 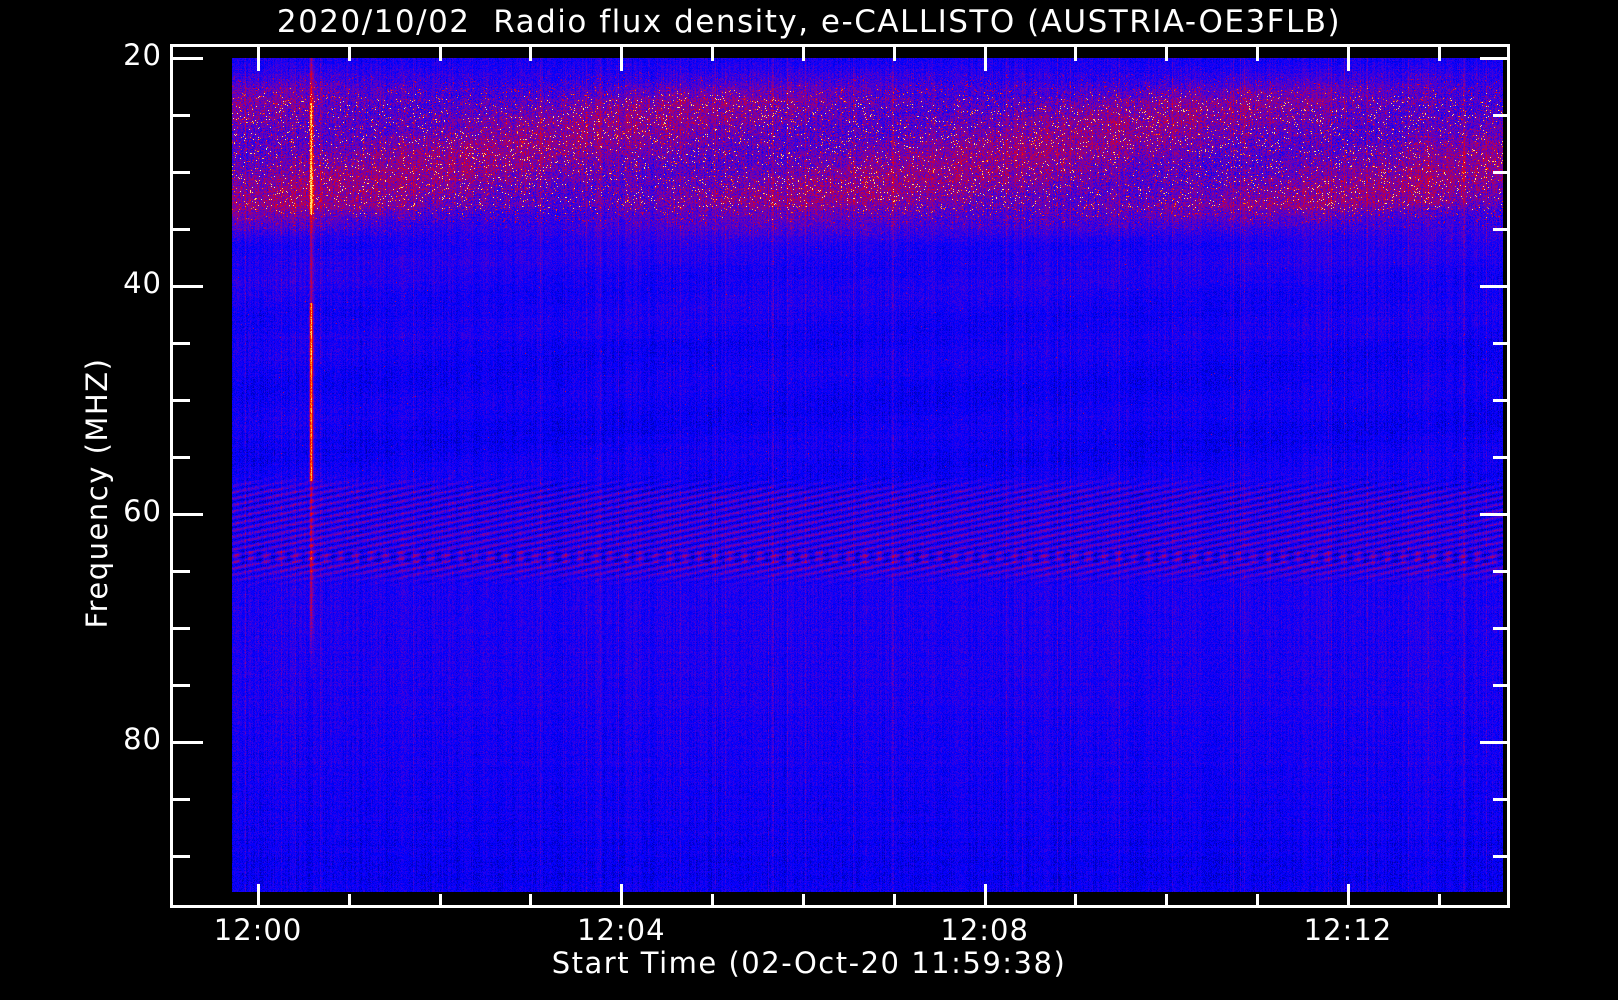 What do you see at coordinates (97, 493) in the screenshot?
I see `y-axis-title: Frequency (MHZ)` at bounding box center [97, 493].